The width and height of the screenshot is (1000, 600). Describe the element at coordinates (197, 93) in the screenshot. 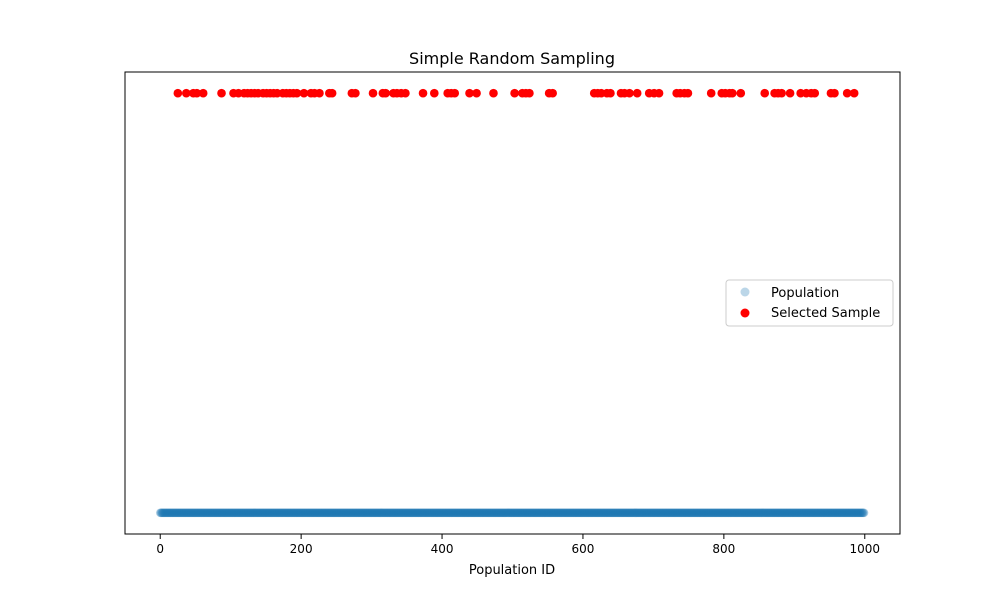

I see `selected-sample-point` at that location.